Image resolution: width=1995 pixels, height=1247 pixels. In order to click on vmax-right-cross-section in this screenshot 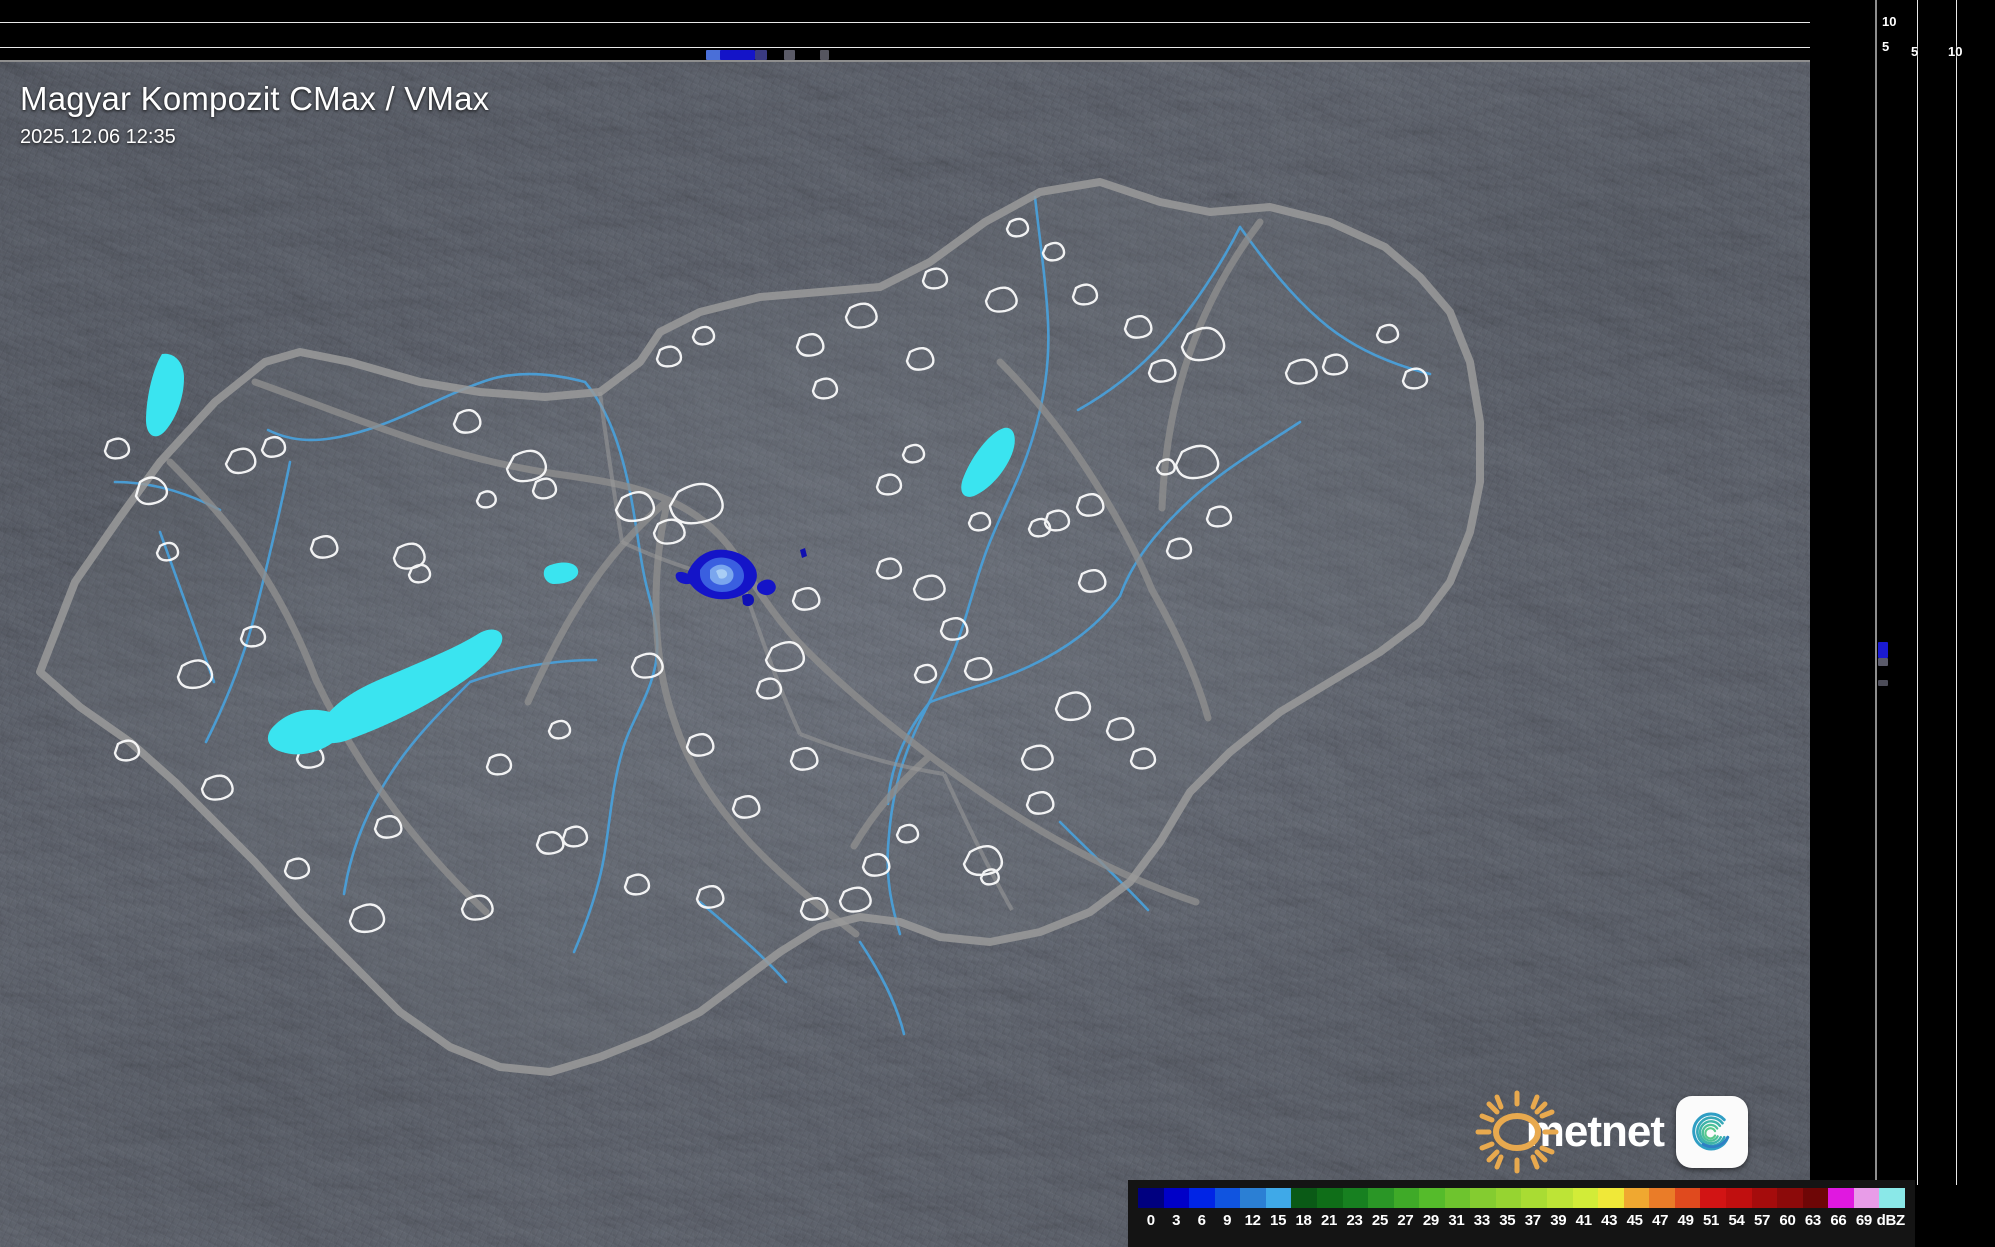, I will do `click(1935, 592)`.